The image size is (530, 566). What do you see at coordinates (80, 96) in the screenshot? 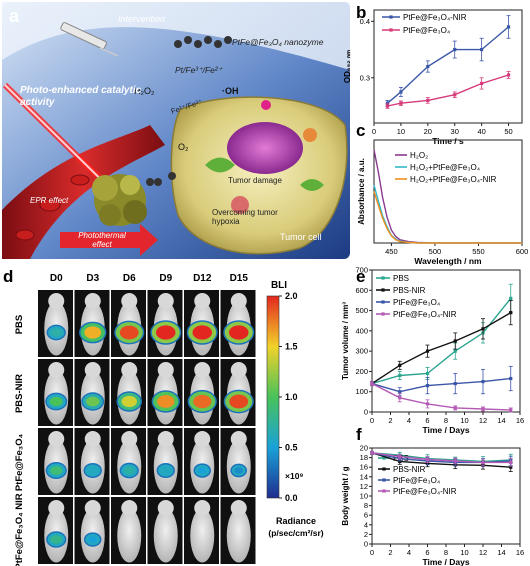
I see `photo-enhanced-label-box: Photo-enhanced catalytic activity` at bounding box center [80, 96].